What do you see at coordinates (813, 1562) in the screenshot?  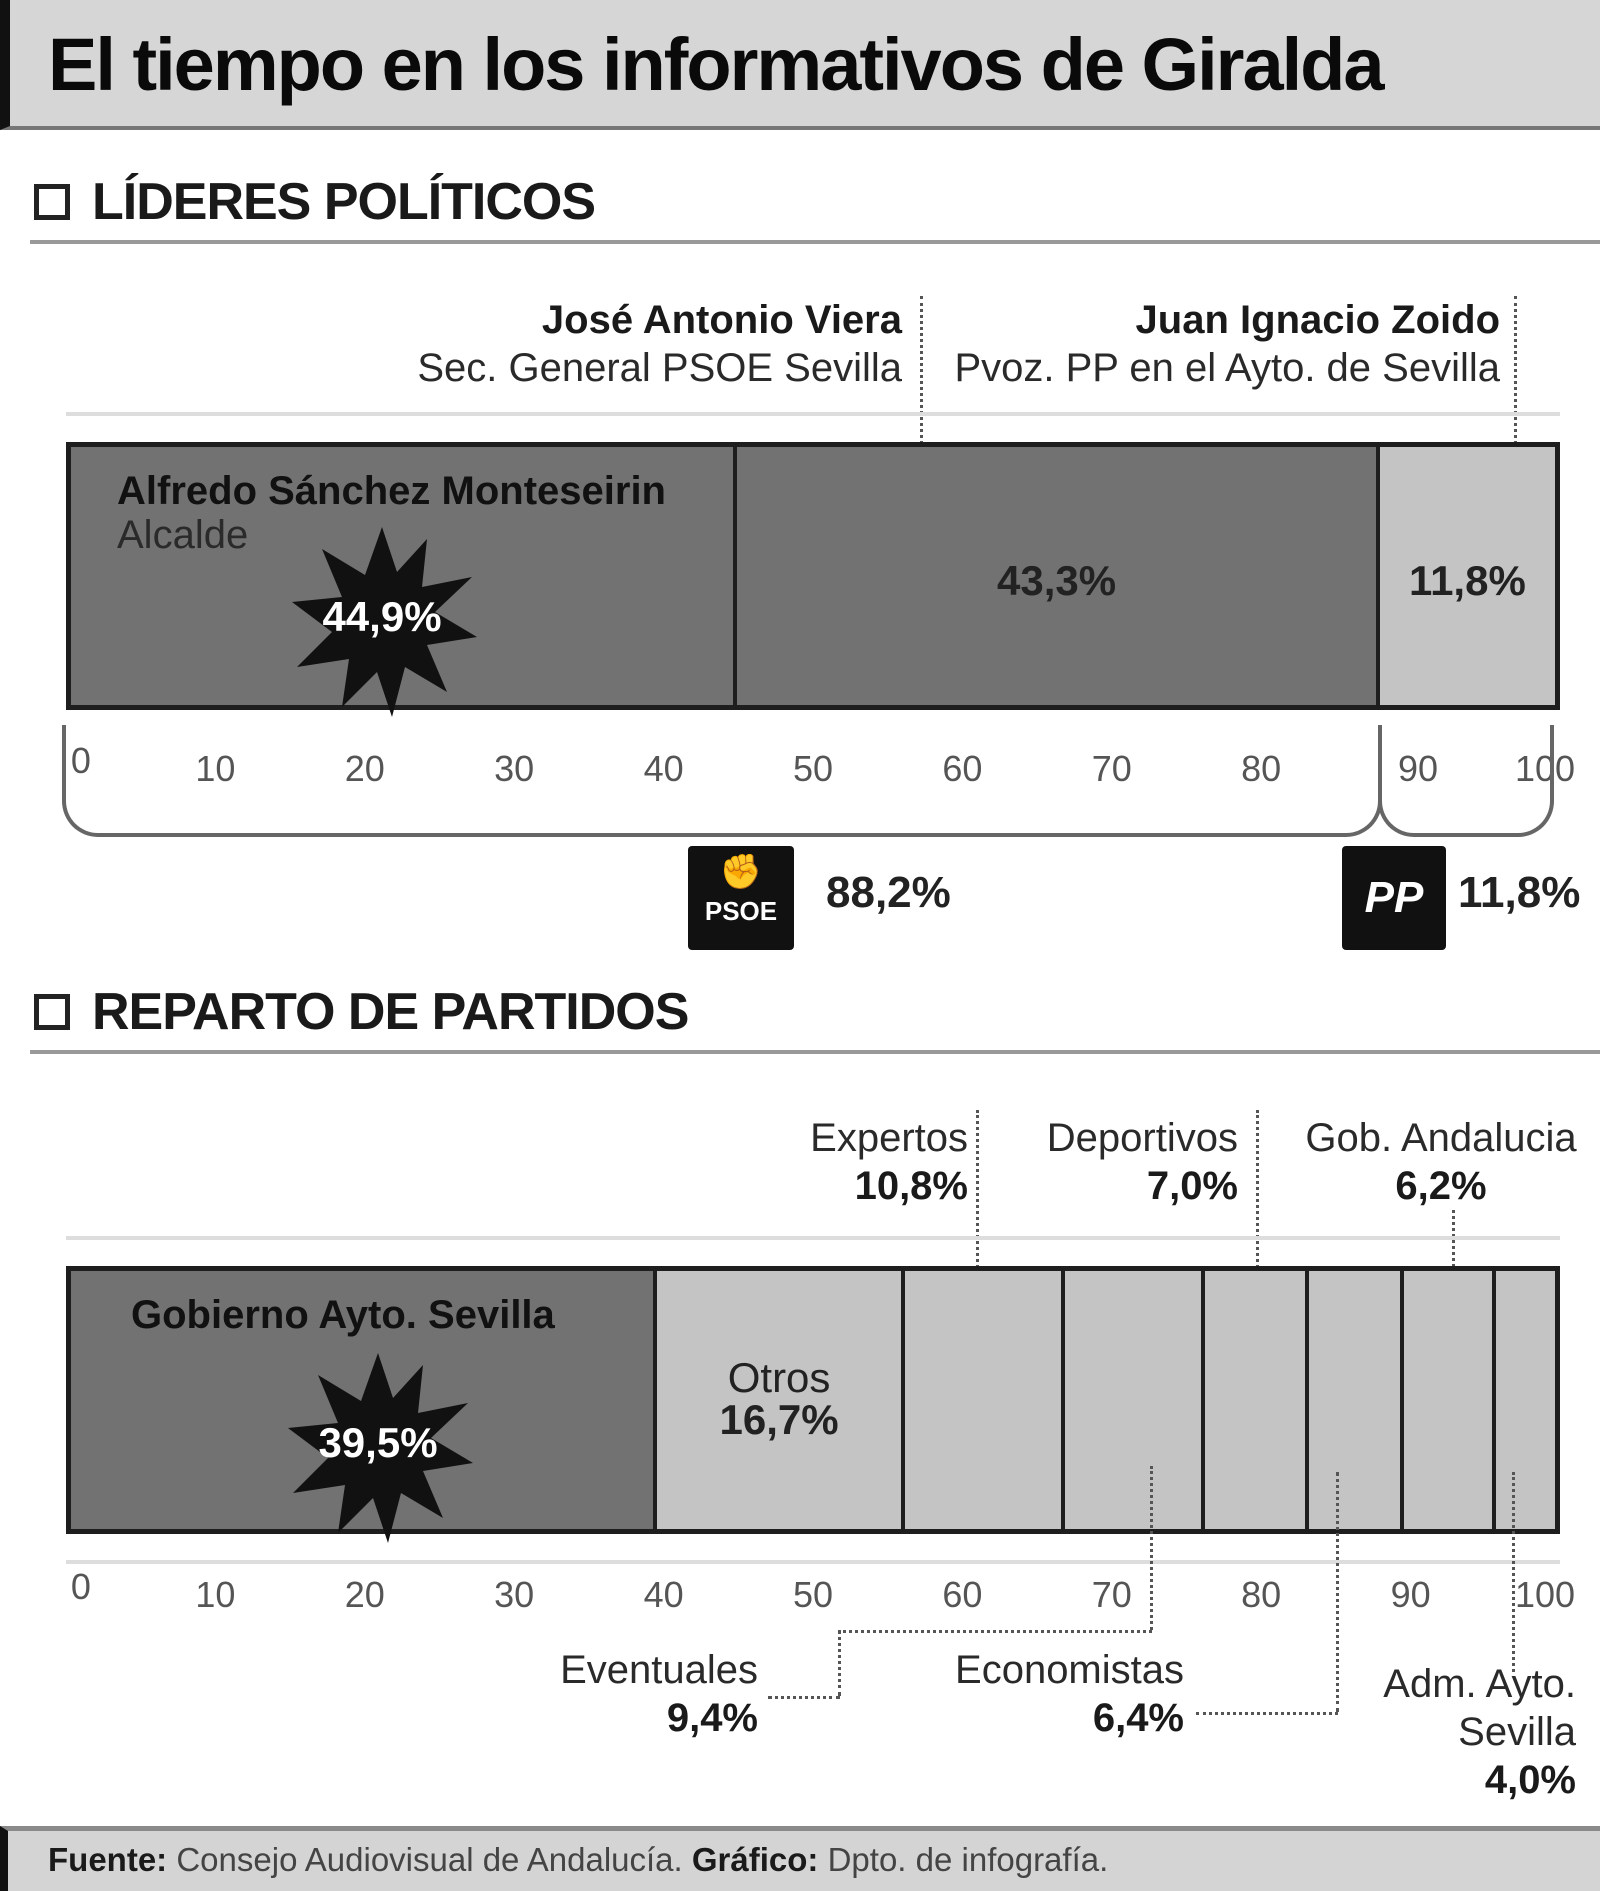 I see `axis-line` at bounding box center [813, 1562].